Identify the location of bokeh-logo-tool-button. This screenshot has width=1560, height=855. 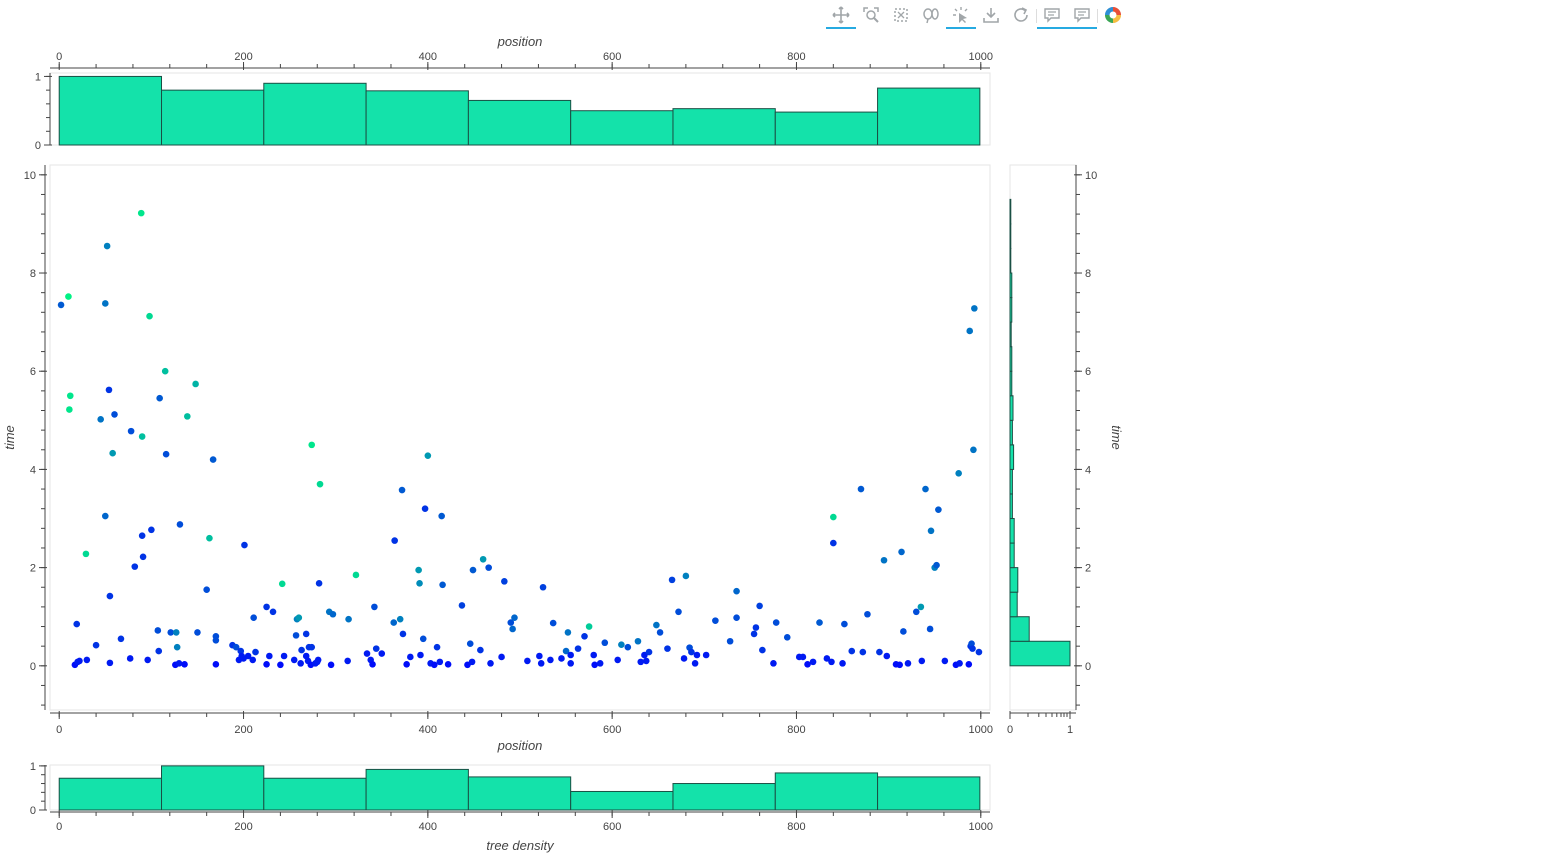
(1113, 16).